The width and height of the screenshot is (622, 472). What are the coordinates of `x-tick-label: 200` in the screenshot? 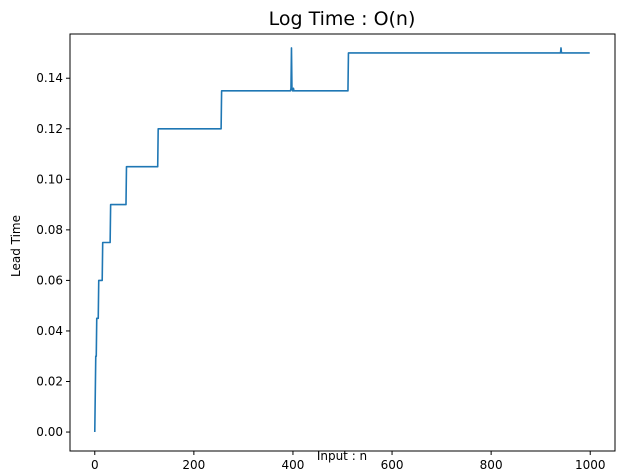 It's located at (193, 465).